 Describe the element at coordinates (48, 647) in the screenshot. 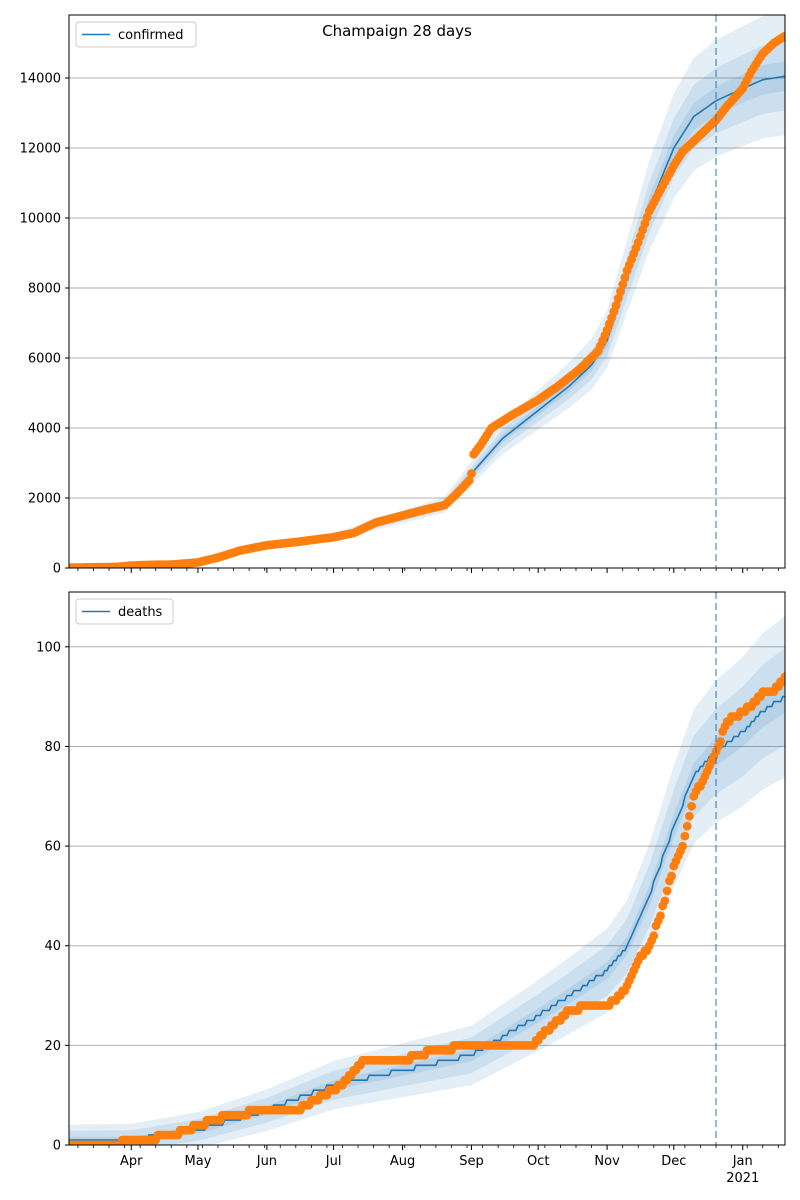

I see `y-tick-label: 100` at that location.